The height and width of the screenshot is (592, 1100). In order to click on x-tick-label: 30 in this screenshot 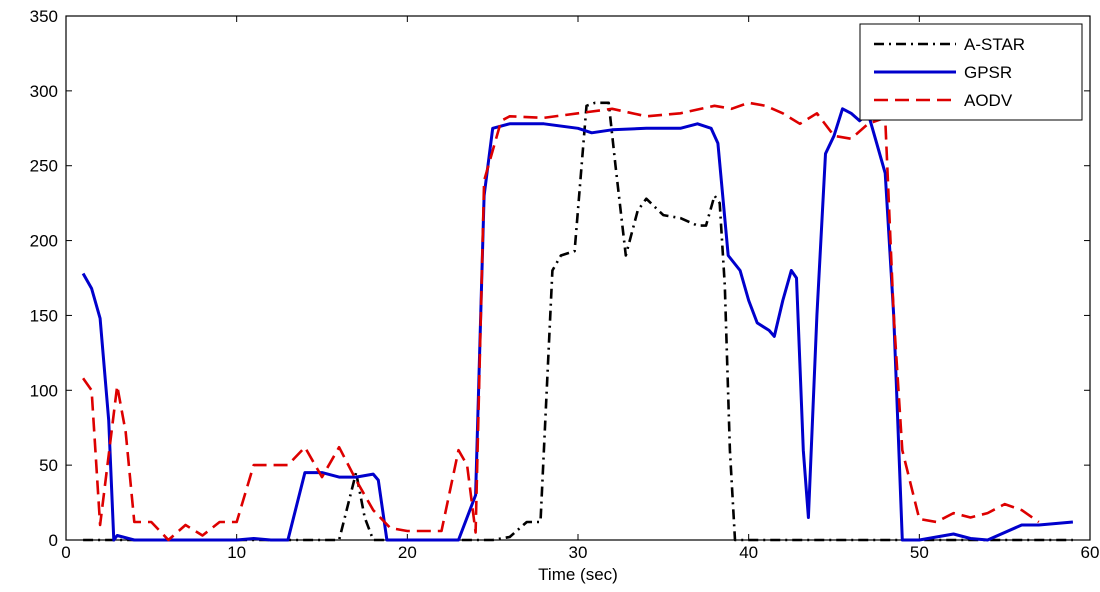, I will do `click(578, 552)`.